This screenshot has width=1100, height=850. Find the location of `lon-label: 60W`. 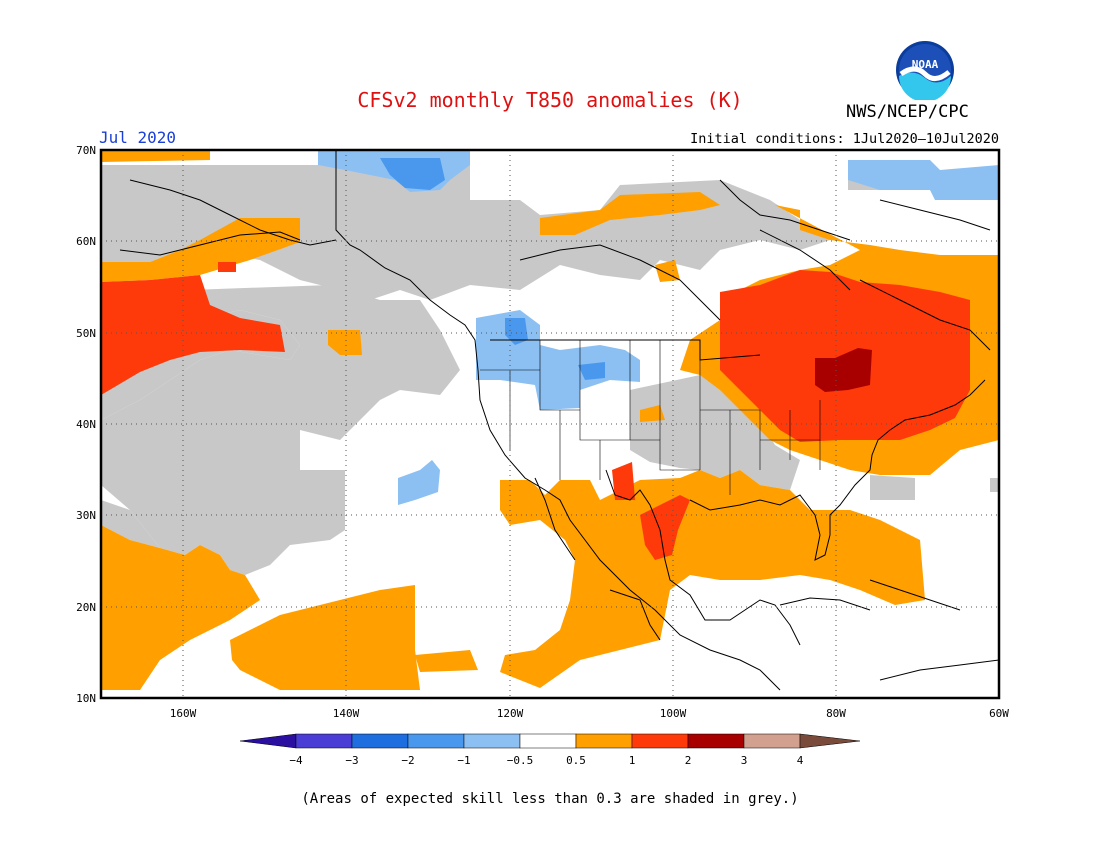

lon-label: 60W is located at coordinates (999, 713).